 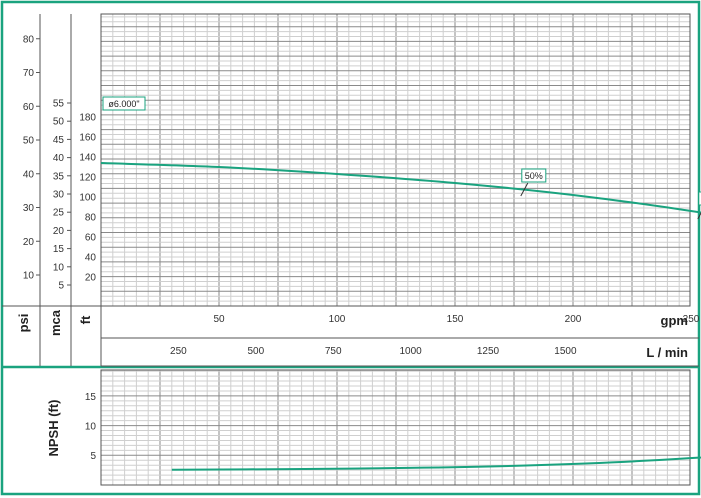 What do you see at coordinates (59, 195) in the screenshot?
I see `mca-tick: 30` at bounding box center [59, 195].